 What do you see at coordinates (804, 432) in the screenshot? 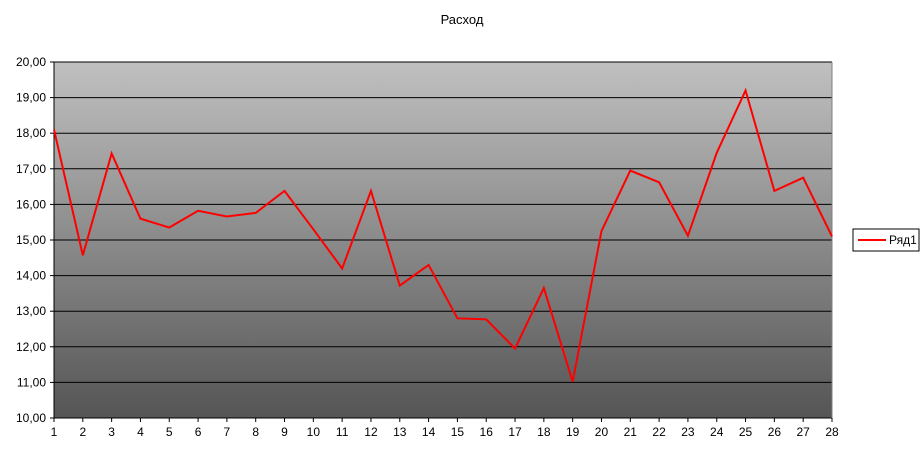
I see `x-tick-label: 27` at bounding box center [804, 432].